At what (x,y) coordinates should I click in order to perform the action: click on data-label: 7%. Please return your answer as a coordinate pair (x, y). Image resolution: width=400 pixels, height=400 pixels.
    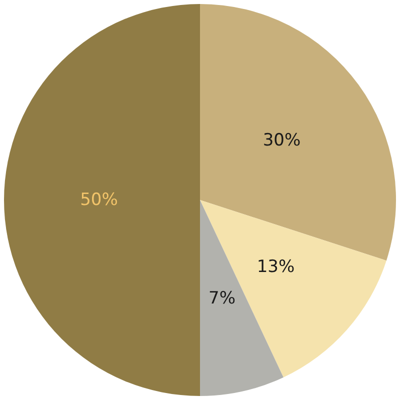
    Looking at the image, I should click on (222, 298).